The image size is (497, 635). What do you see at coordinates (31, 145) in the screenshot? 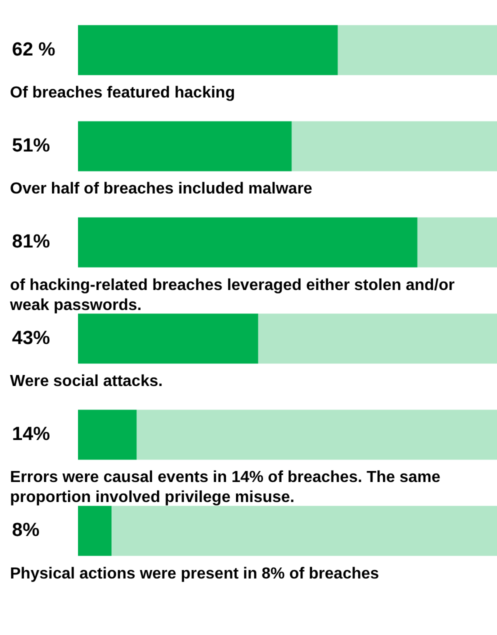
I see `data-label: 51%` at bounding box center [31, 145].